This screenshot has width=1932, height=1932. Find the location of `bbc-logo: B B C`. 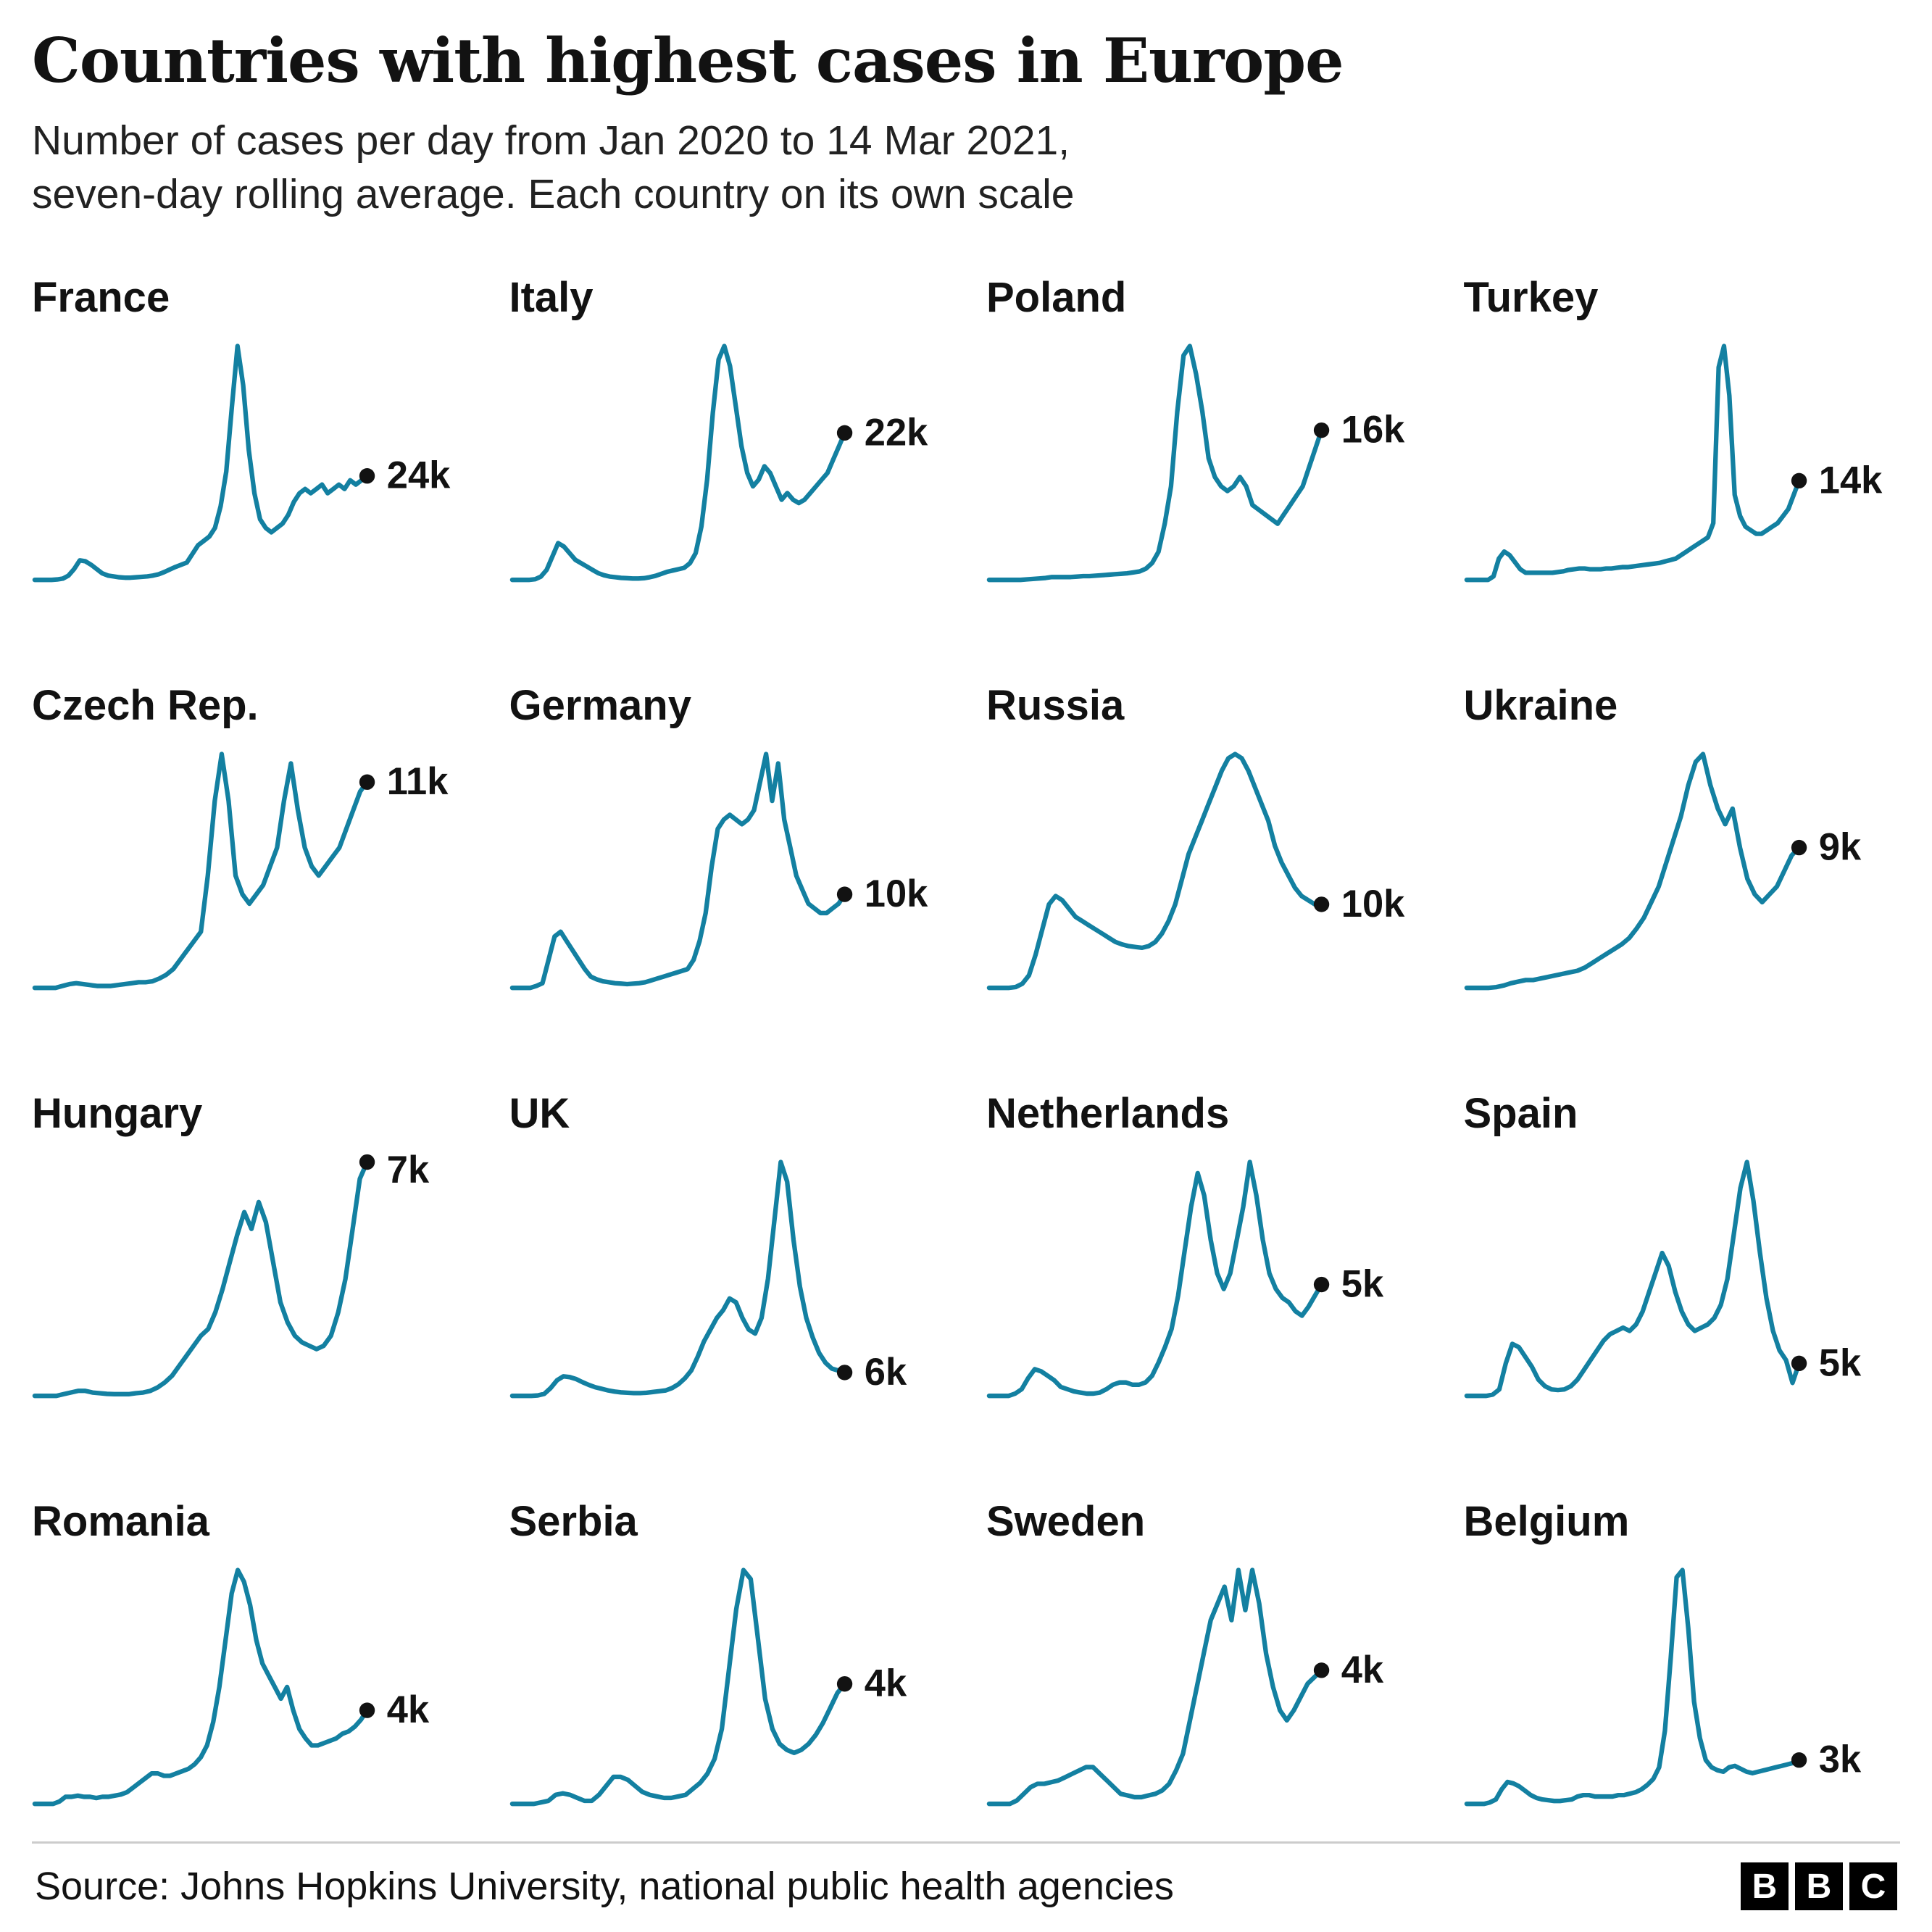

bbc-logo: B B C is located at coordinates (1819, 1886).